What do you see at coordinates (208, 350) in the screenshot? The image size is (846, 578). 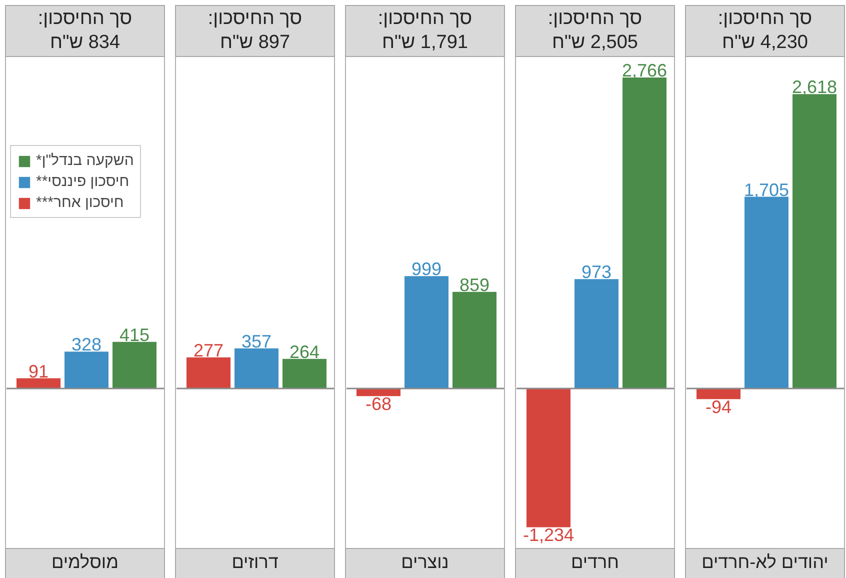 I see `data-label: 277` at bounding box center [208, 350].